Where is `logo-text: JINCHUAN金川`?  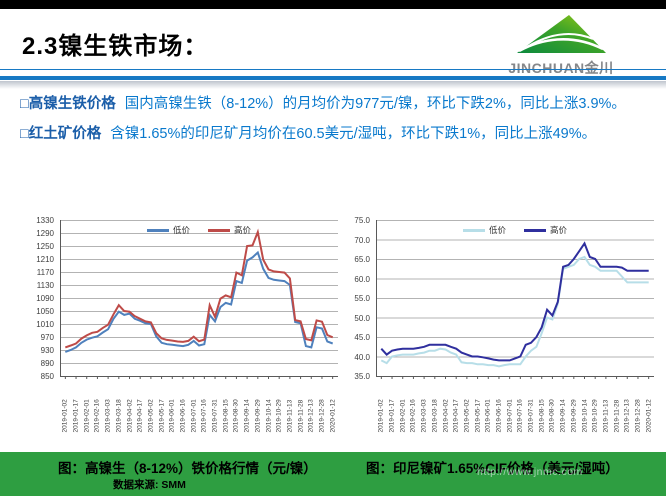
logo-text: JINCHUAN金川 is located at coordinates (561, 68).